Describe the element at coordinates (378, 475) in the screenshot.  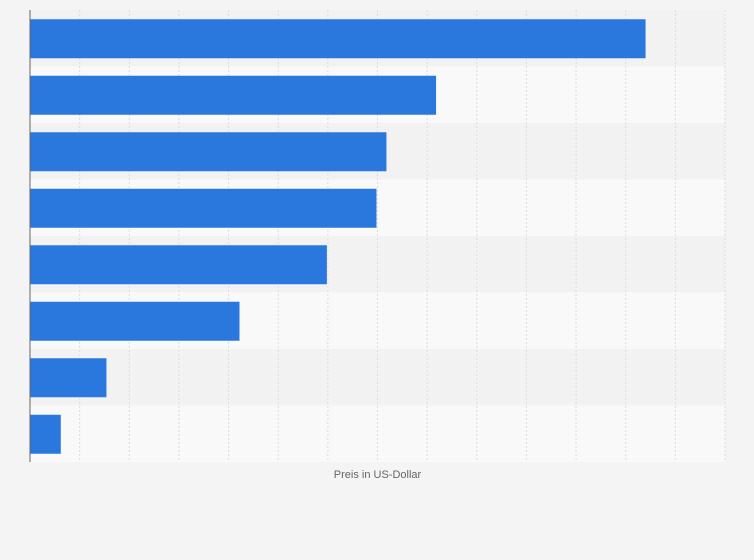
I see `x-axis-title: Preis in US-Dollar` at that location.